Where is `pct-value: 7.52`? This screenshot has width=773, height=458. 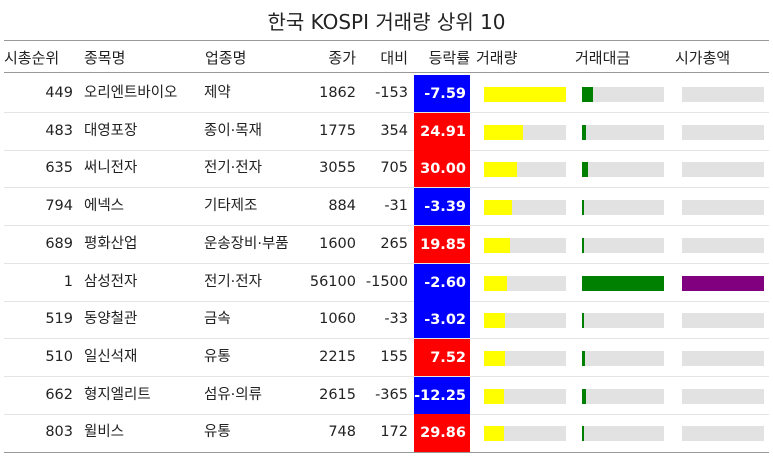 pct-value: 7.52 is located at coordinates (448, 357).